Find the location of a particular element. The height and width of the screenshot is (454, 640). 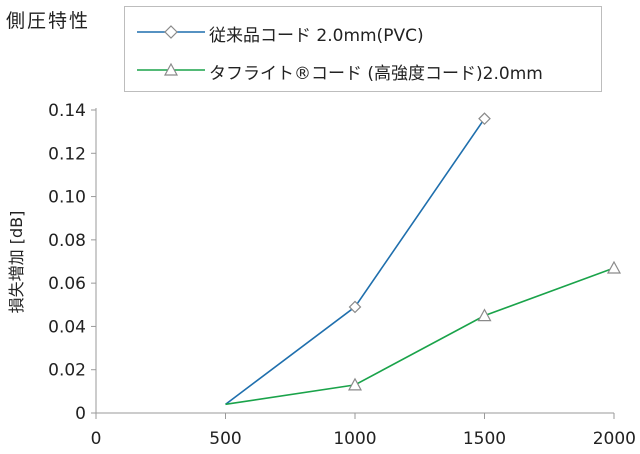

y-tick-label: 0.10 is located at coordinates (67, 198).